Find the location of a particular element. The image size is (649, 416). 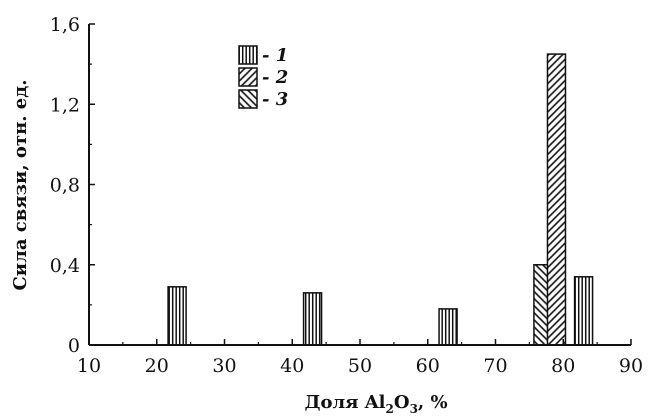

y-tick-label: 0,4 is located at coordinates (65, 266).